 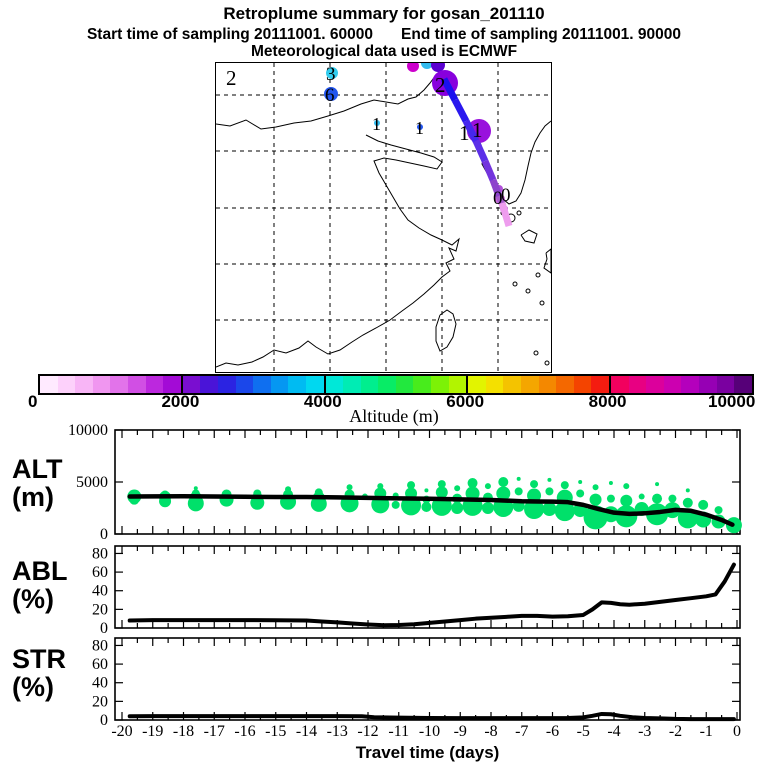 I want to click on svg-text: 3, so click(x=331, y=74).